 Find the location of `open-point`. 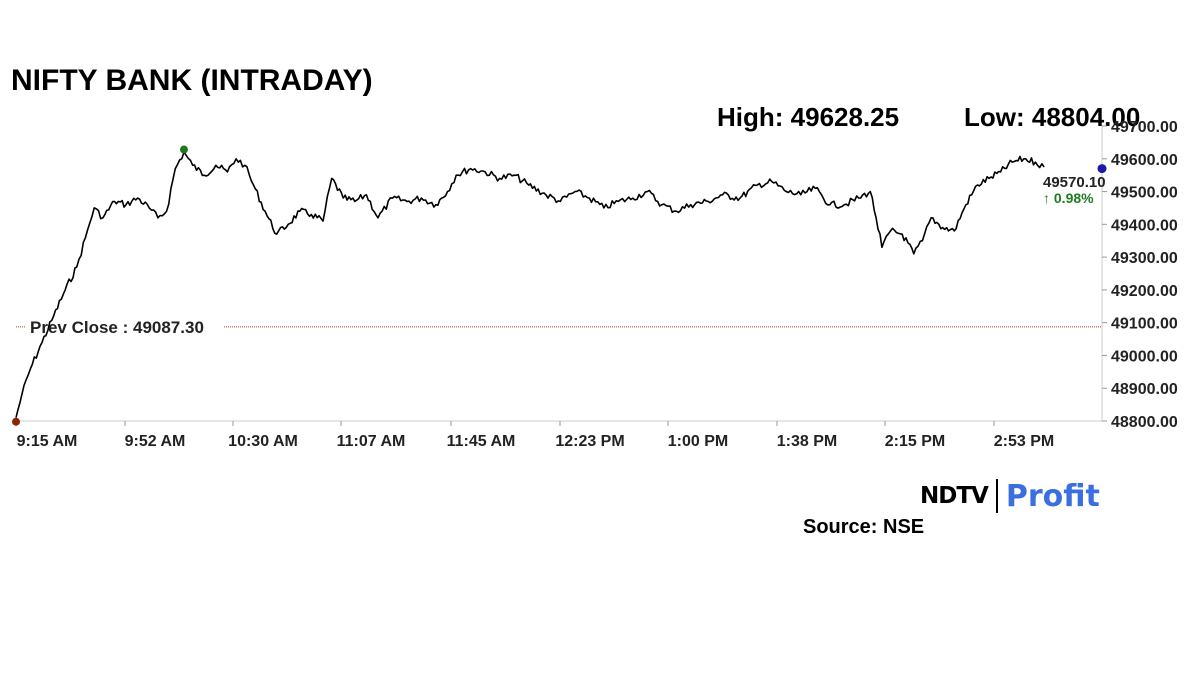

open-point is located at coordinates (16, 421).